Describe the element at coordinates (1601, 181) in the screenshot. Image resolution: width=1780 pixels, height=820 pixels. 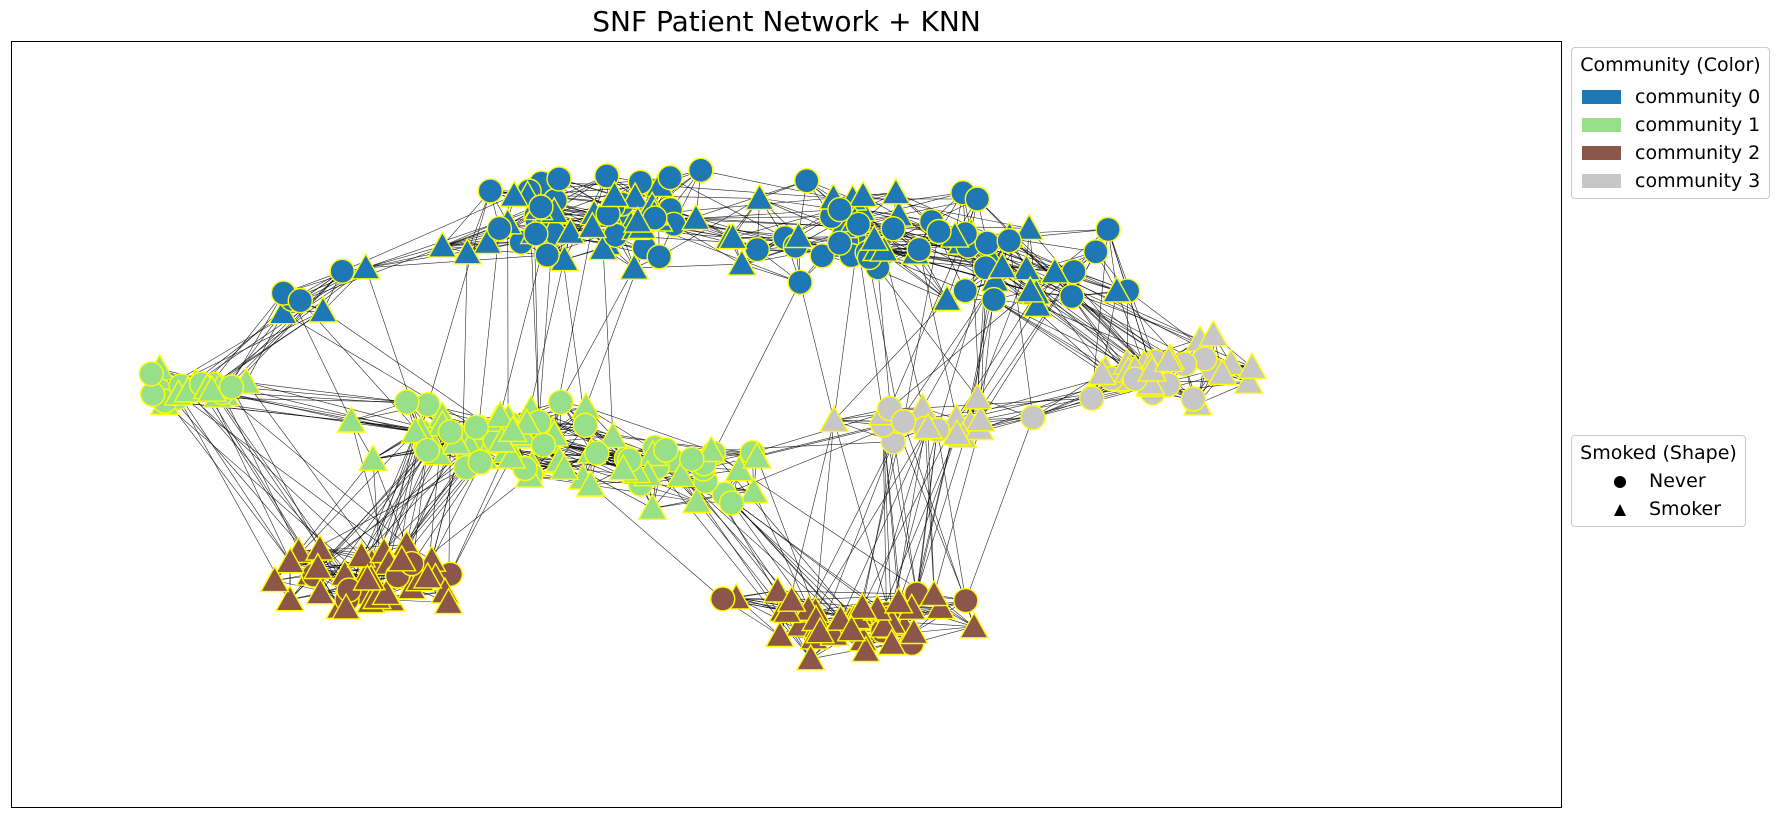
I see `community-3-swatch` at that location.